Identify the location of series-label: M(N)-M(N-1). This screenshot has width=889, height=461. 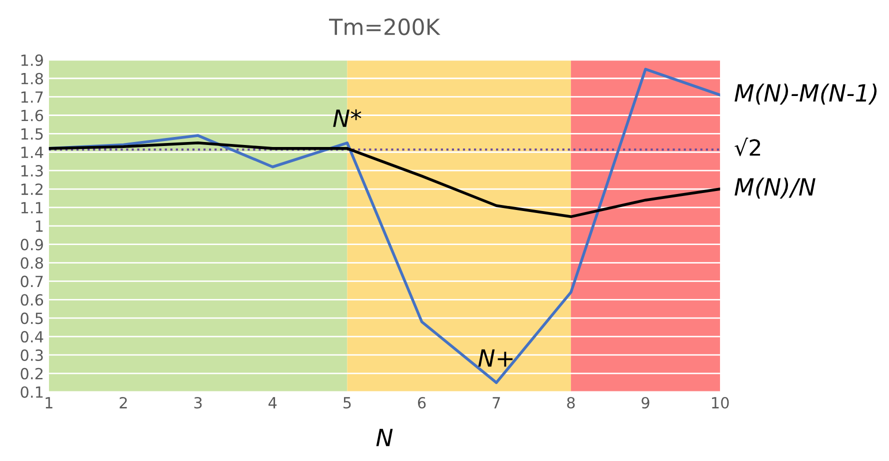
(805, 94).